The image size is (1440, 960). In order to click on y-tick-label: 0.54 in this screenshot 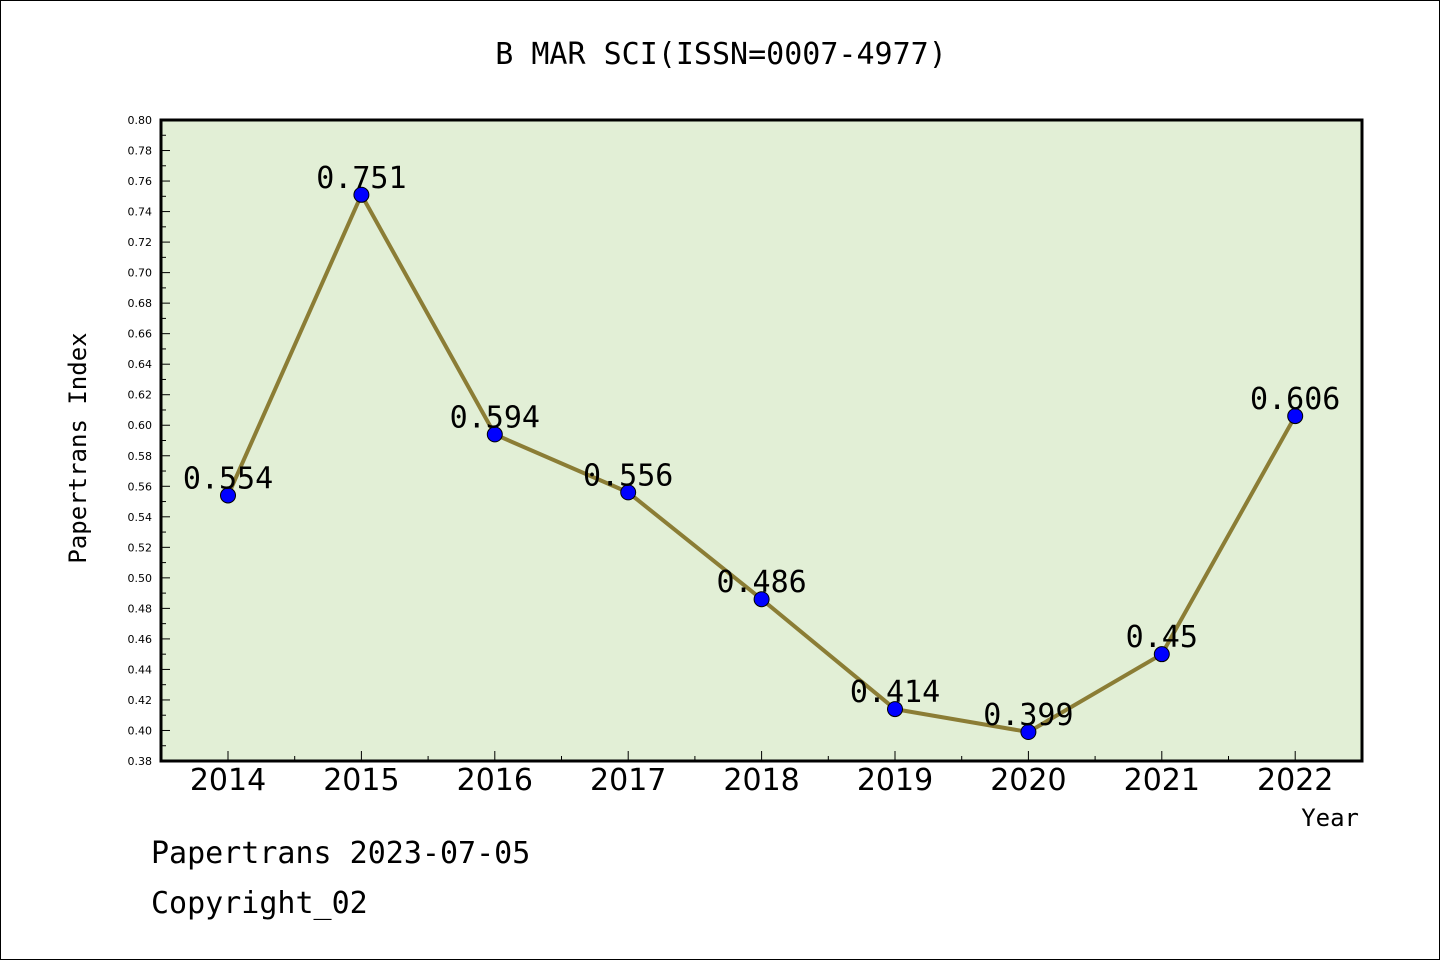, I will do `click(140, 517)`.